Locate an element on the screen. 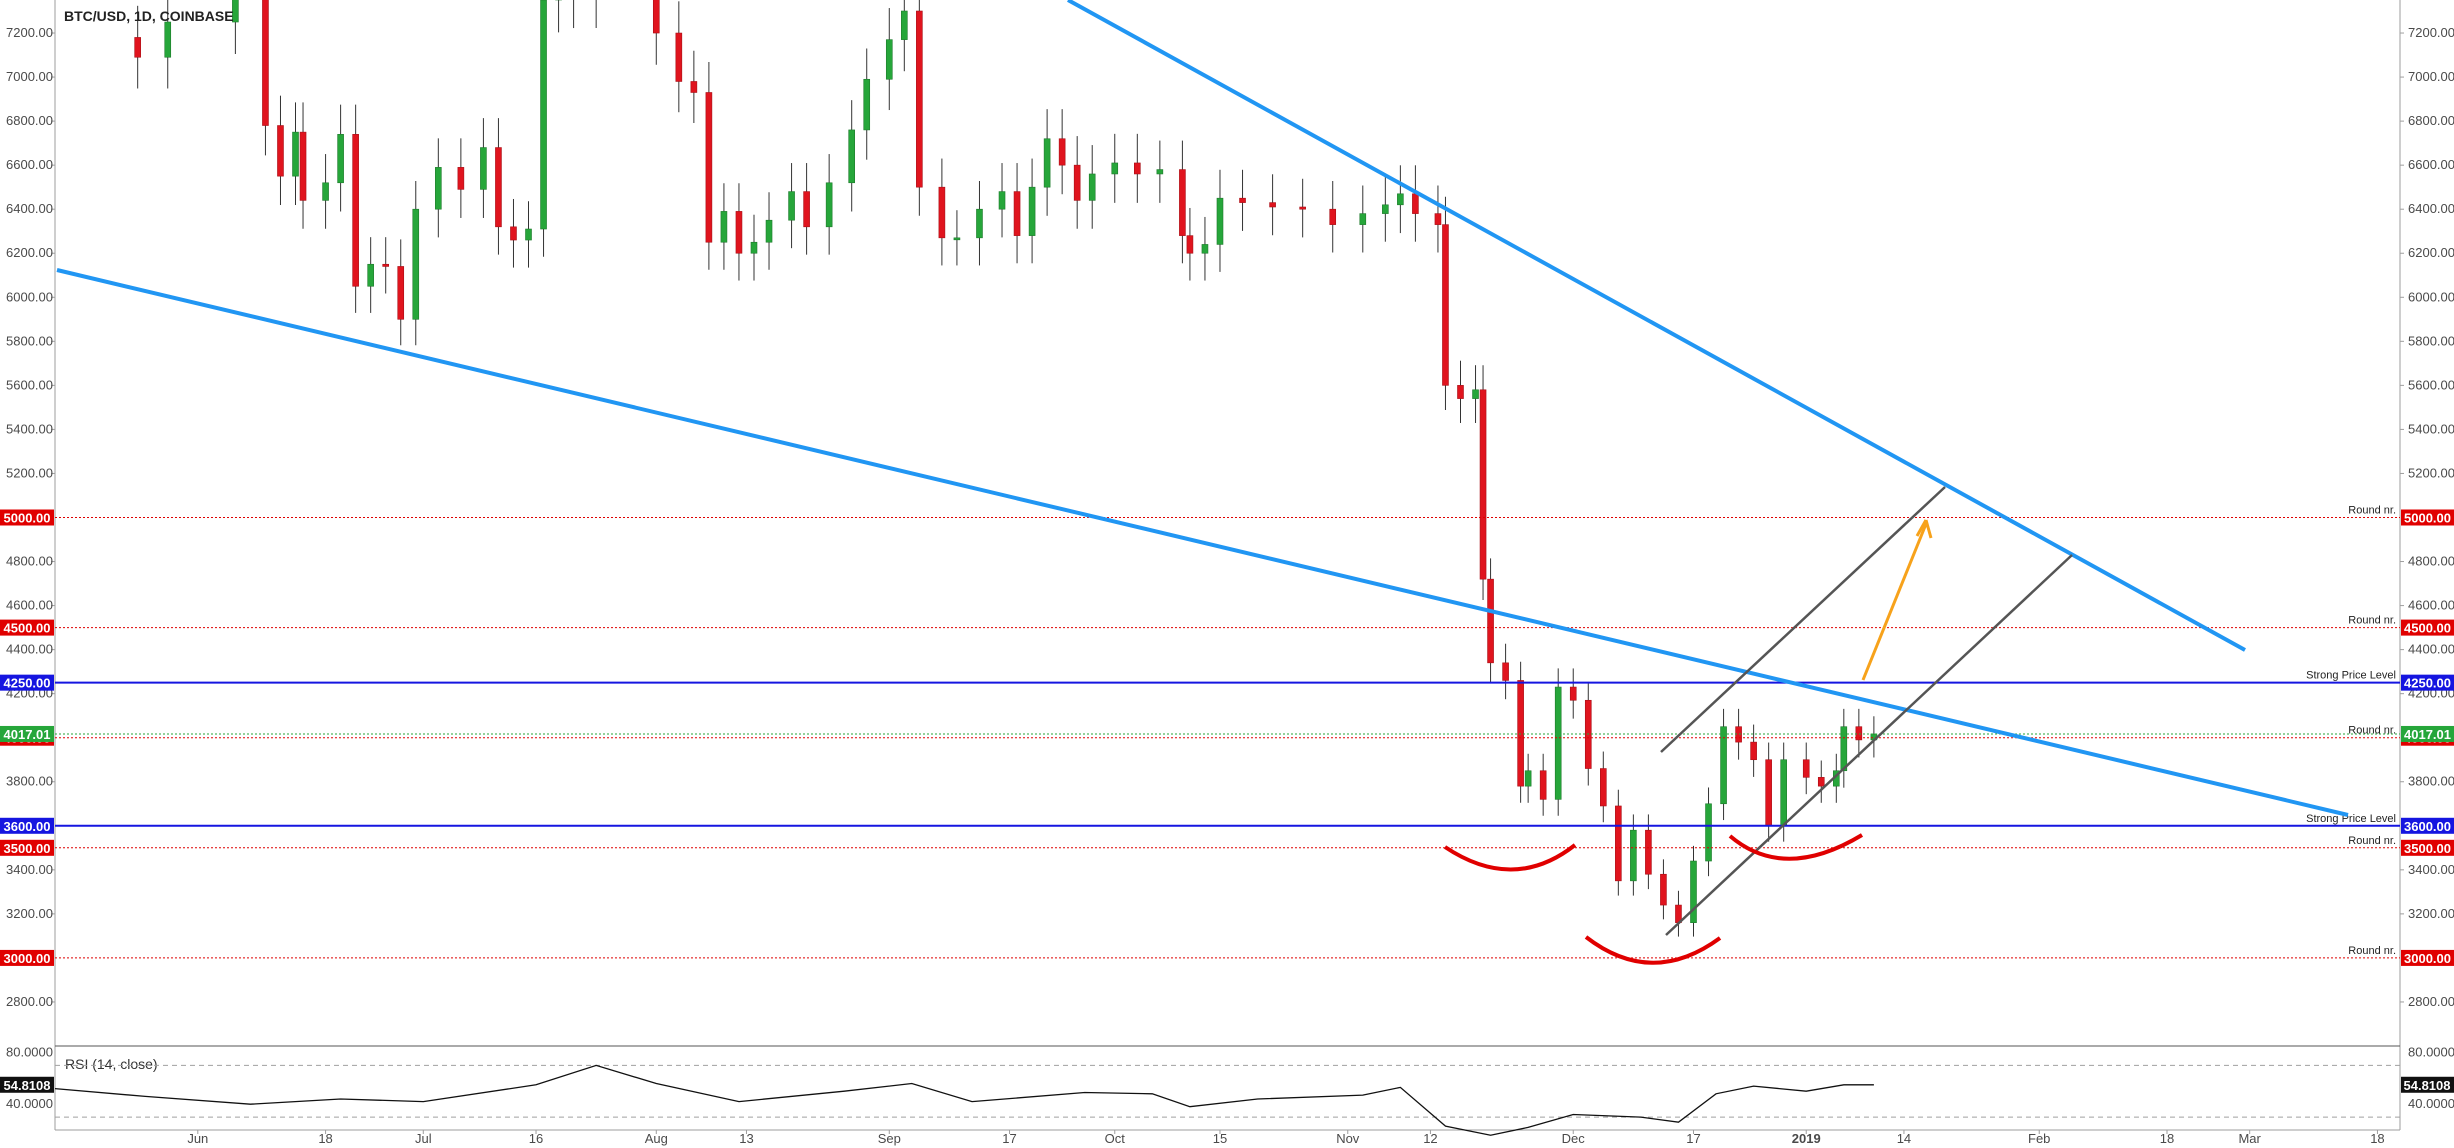 The height and width of the screenshot is (1148, 2454). x-tick-label: Sep is located at coordinates (889, 1138).